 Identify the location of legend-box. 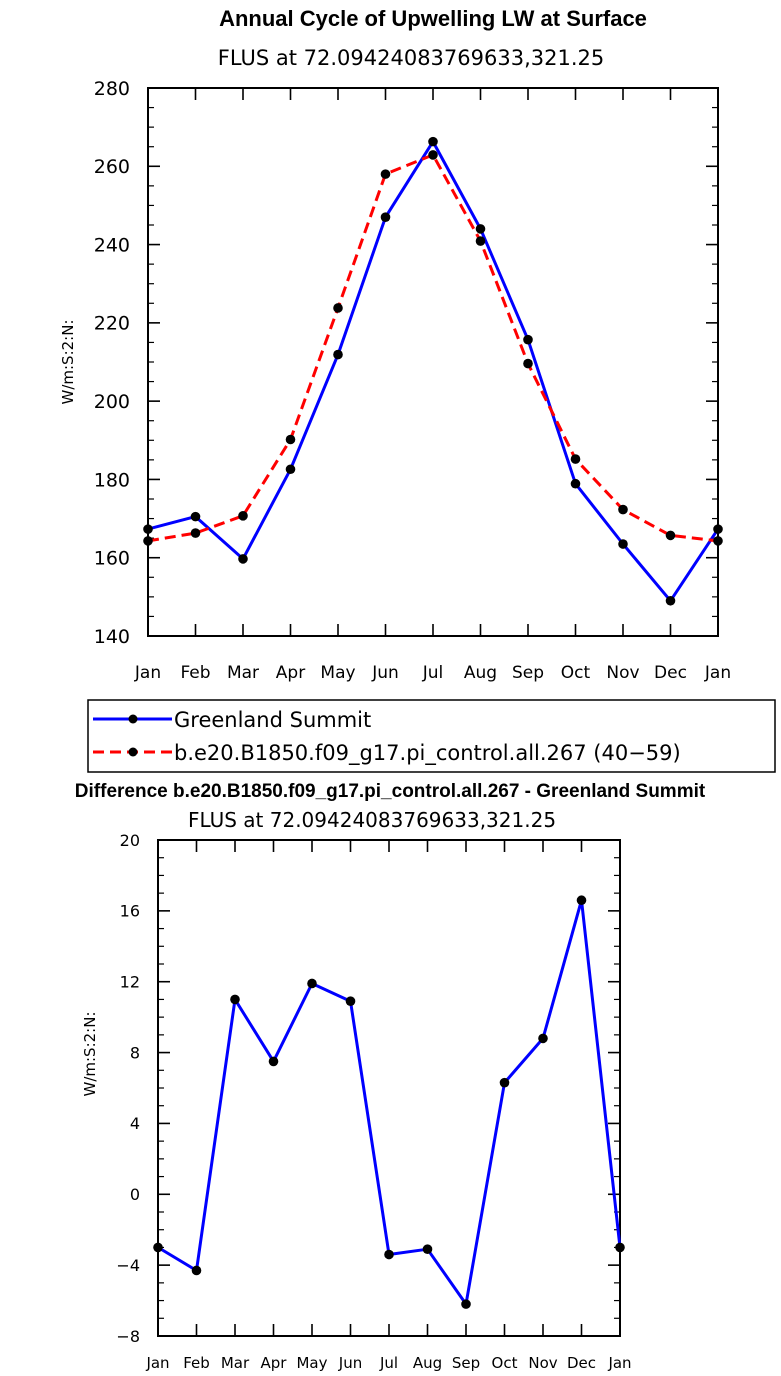
(431, 736).